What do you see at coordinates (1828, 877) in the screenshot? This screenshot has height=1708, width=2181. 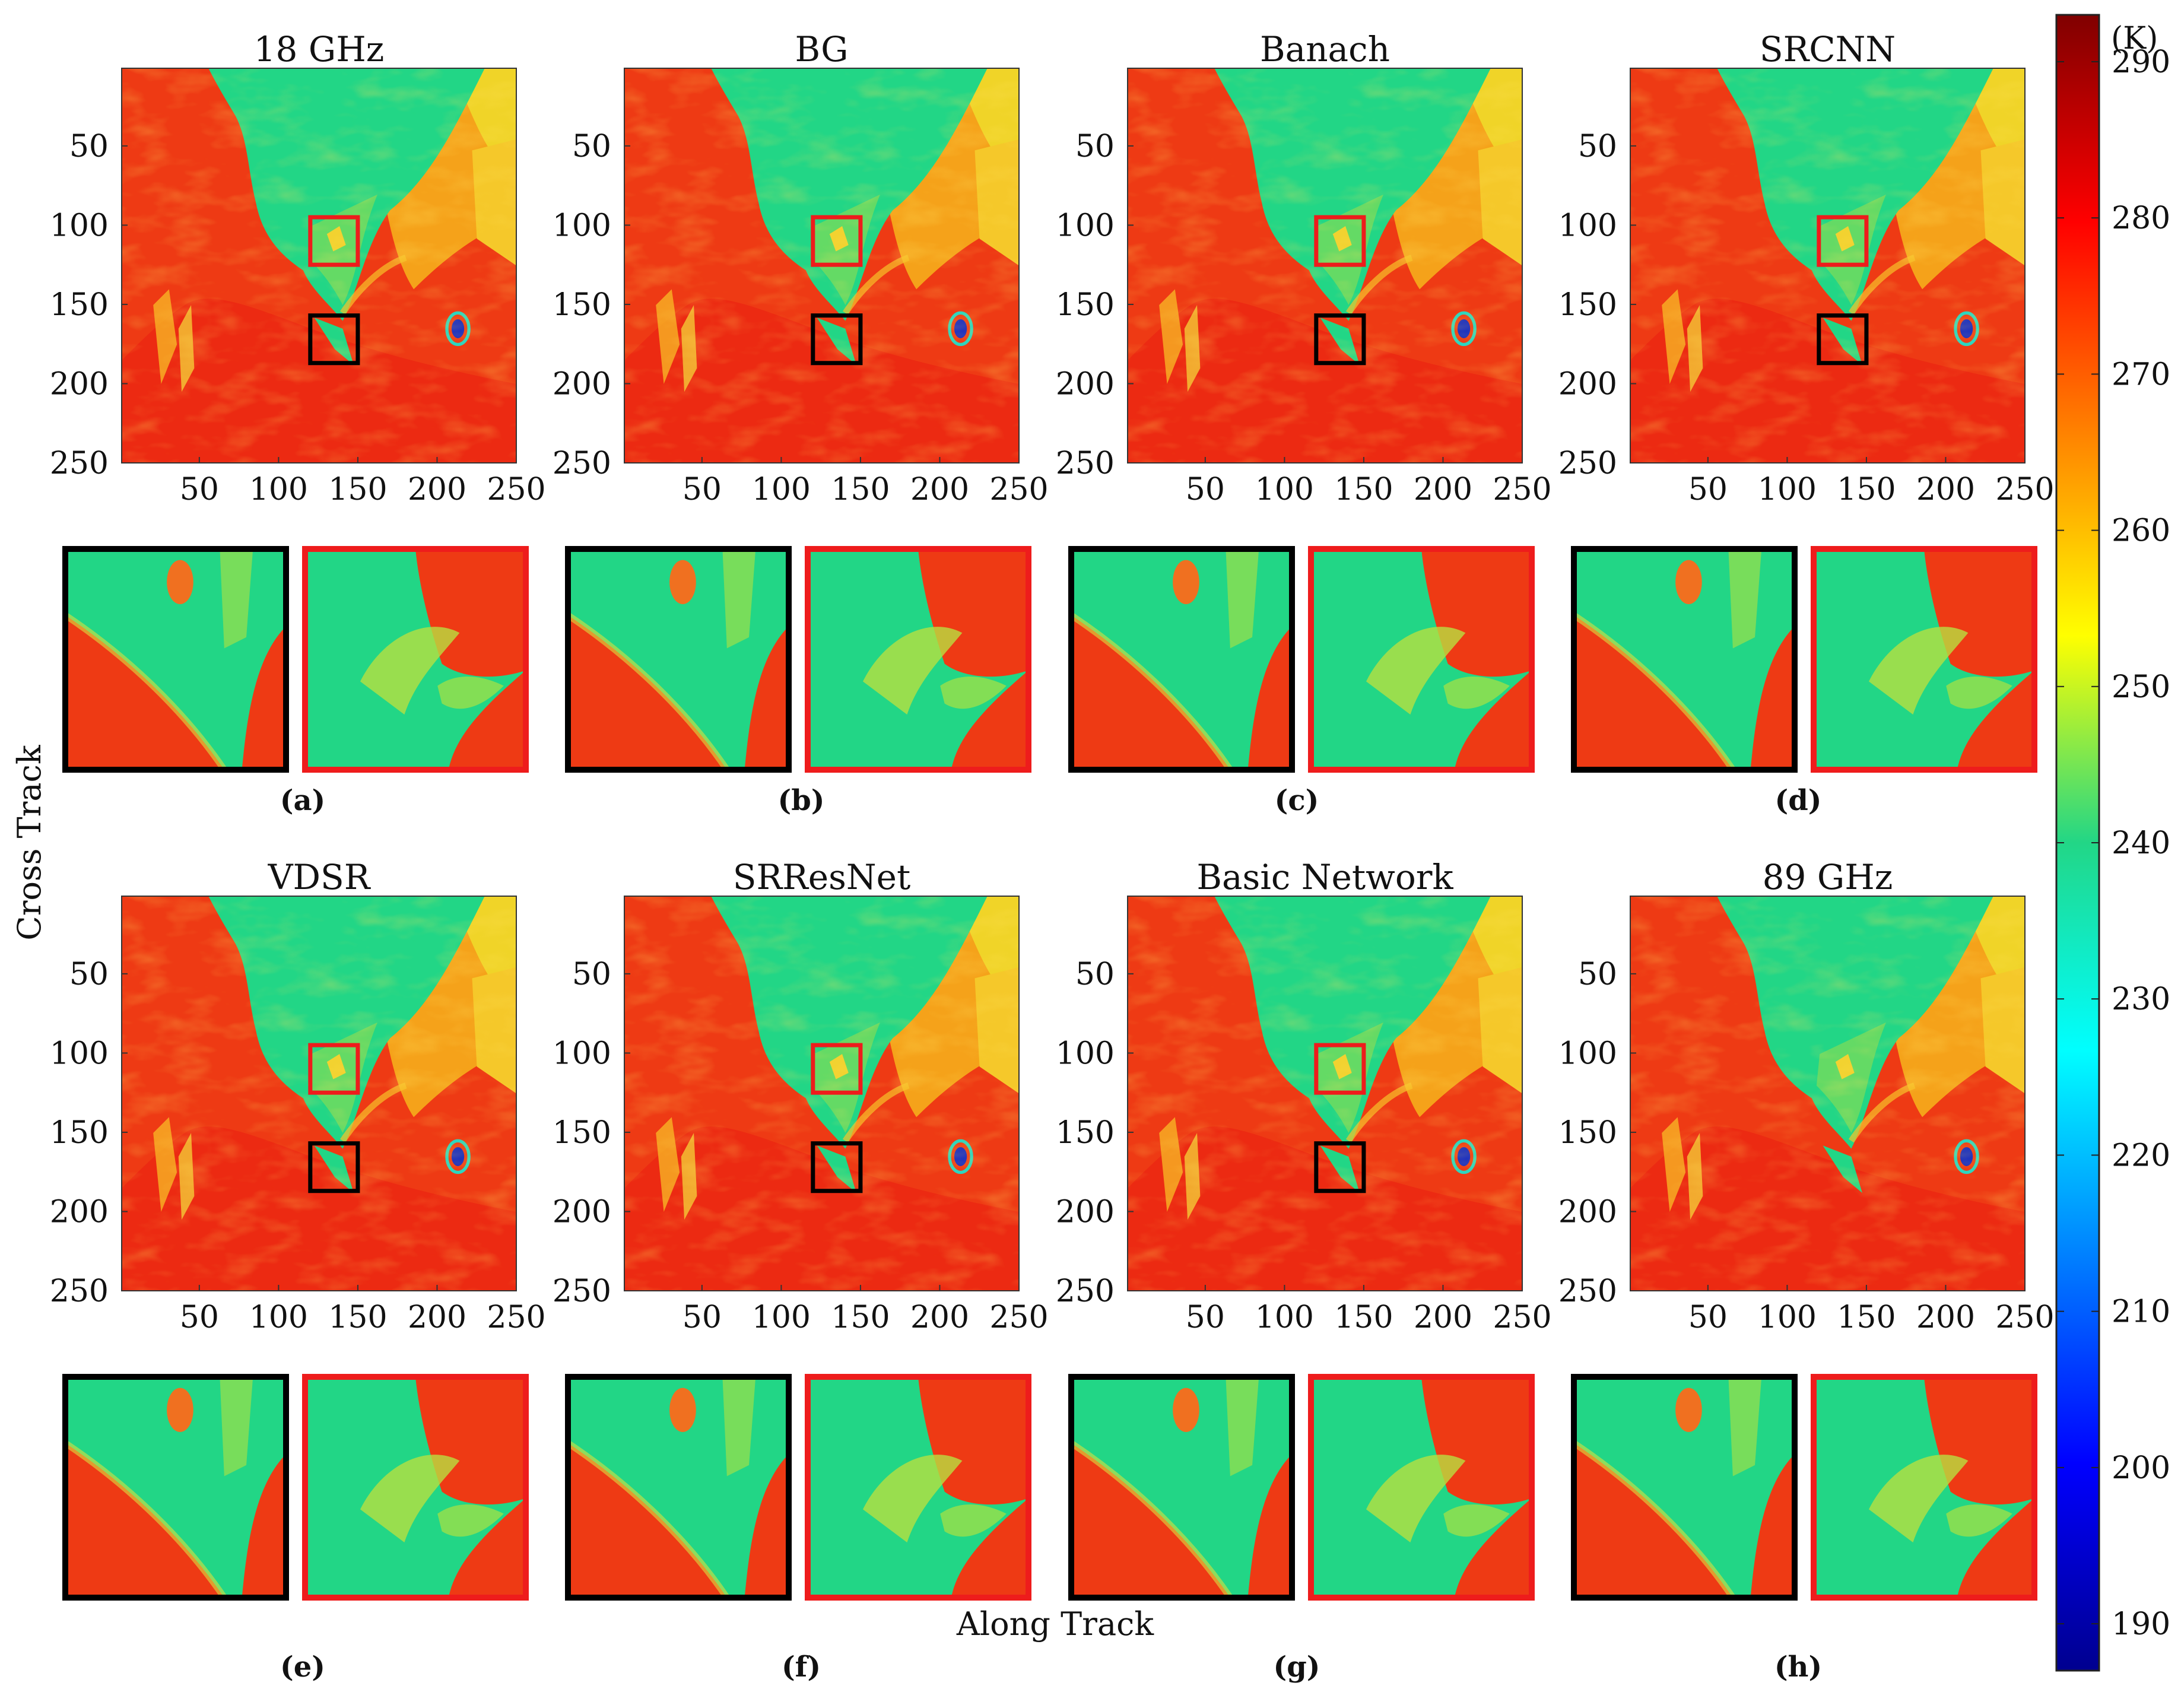 I see `panel-title: 89 GHz` at bounding box center [1828, 877].